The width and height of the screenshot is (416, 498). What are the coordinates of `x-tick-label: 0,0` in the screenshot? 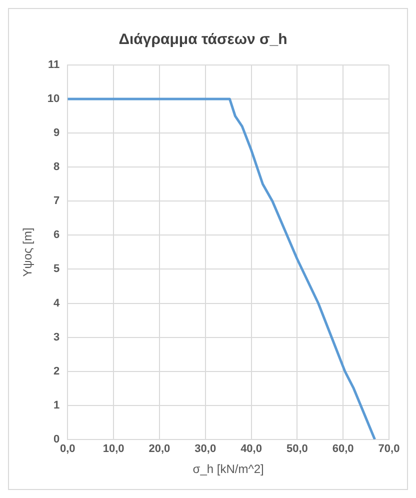 It's located at (68, 449).